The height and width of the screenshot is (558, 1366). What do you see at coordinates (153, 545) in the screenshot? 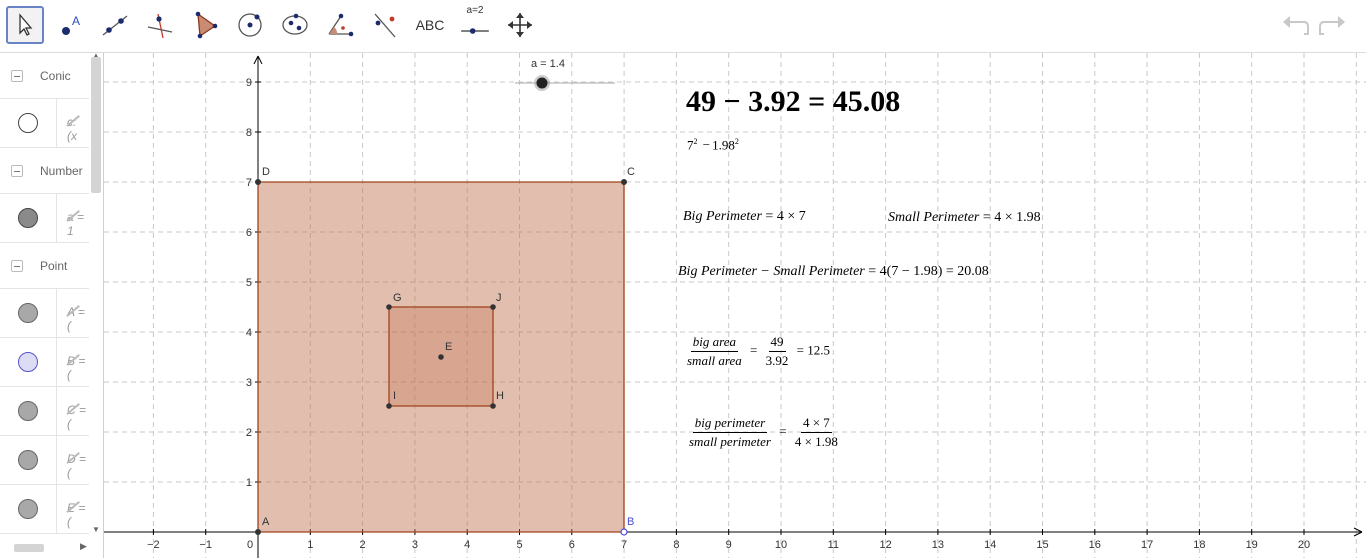
I see `x-tick-label: −2` at bounding box center [153, 545].